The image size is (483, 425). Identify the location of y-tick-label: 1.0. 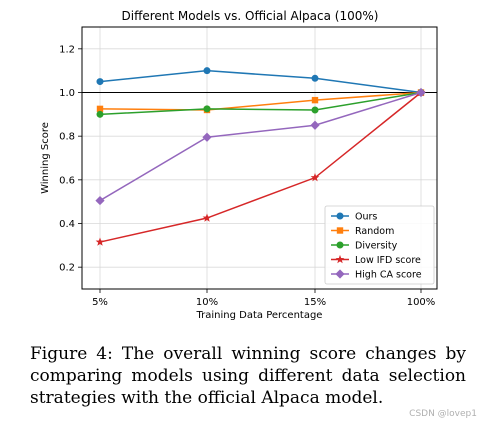
(67, 93).